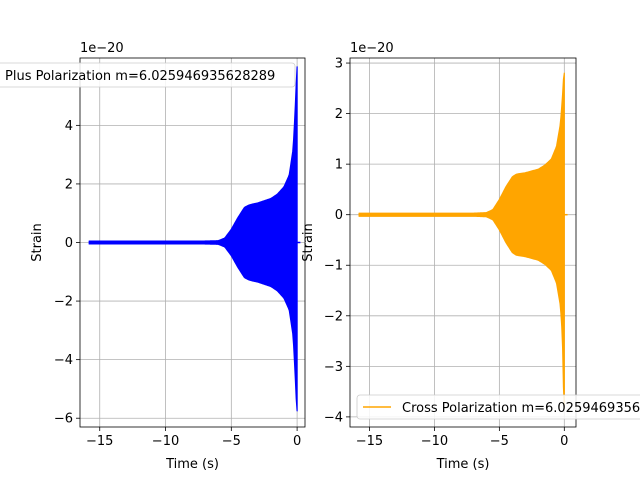 Image resolution: width=640 pixels, height=480 pixels. I want to click on y-tick-label: −6, so click(63, 419).